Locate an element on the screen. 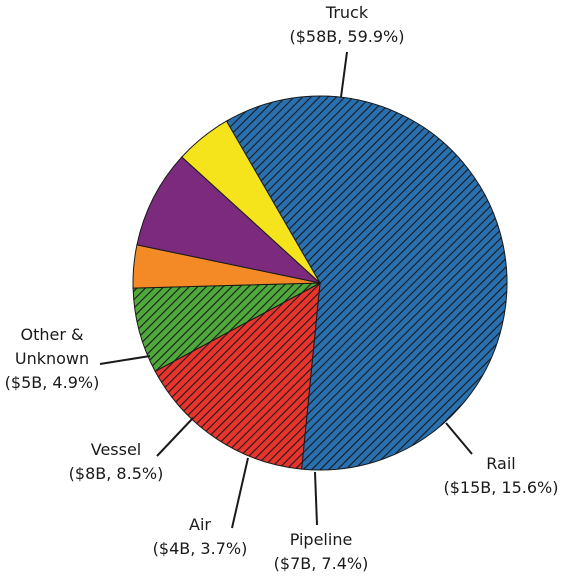 This screenshot has width=562, height=576. slice-label-name: Truck is located at coordinates (347, 12).